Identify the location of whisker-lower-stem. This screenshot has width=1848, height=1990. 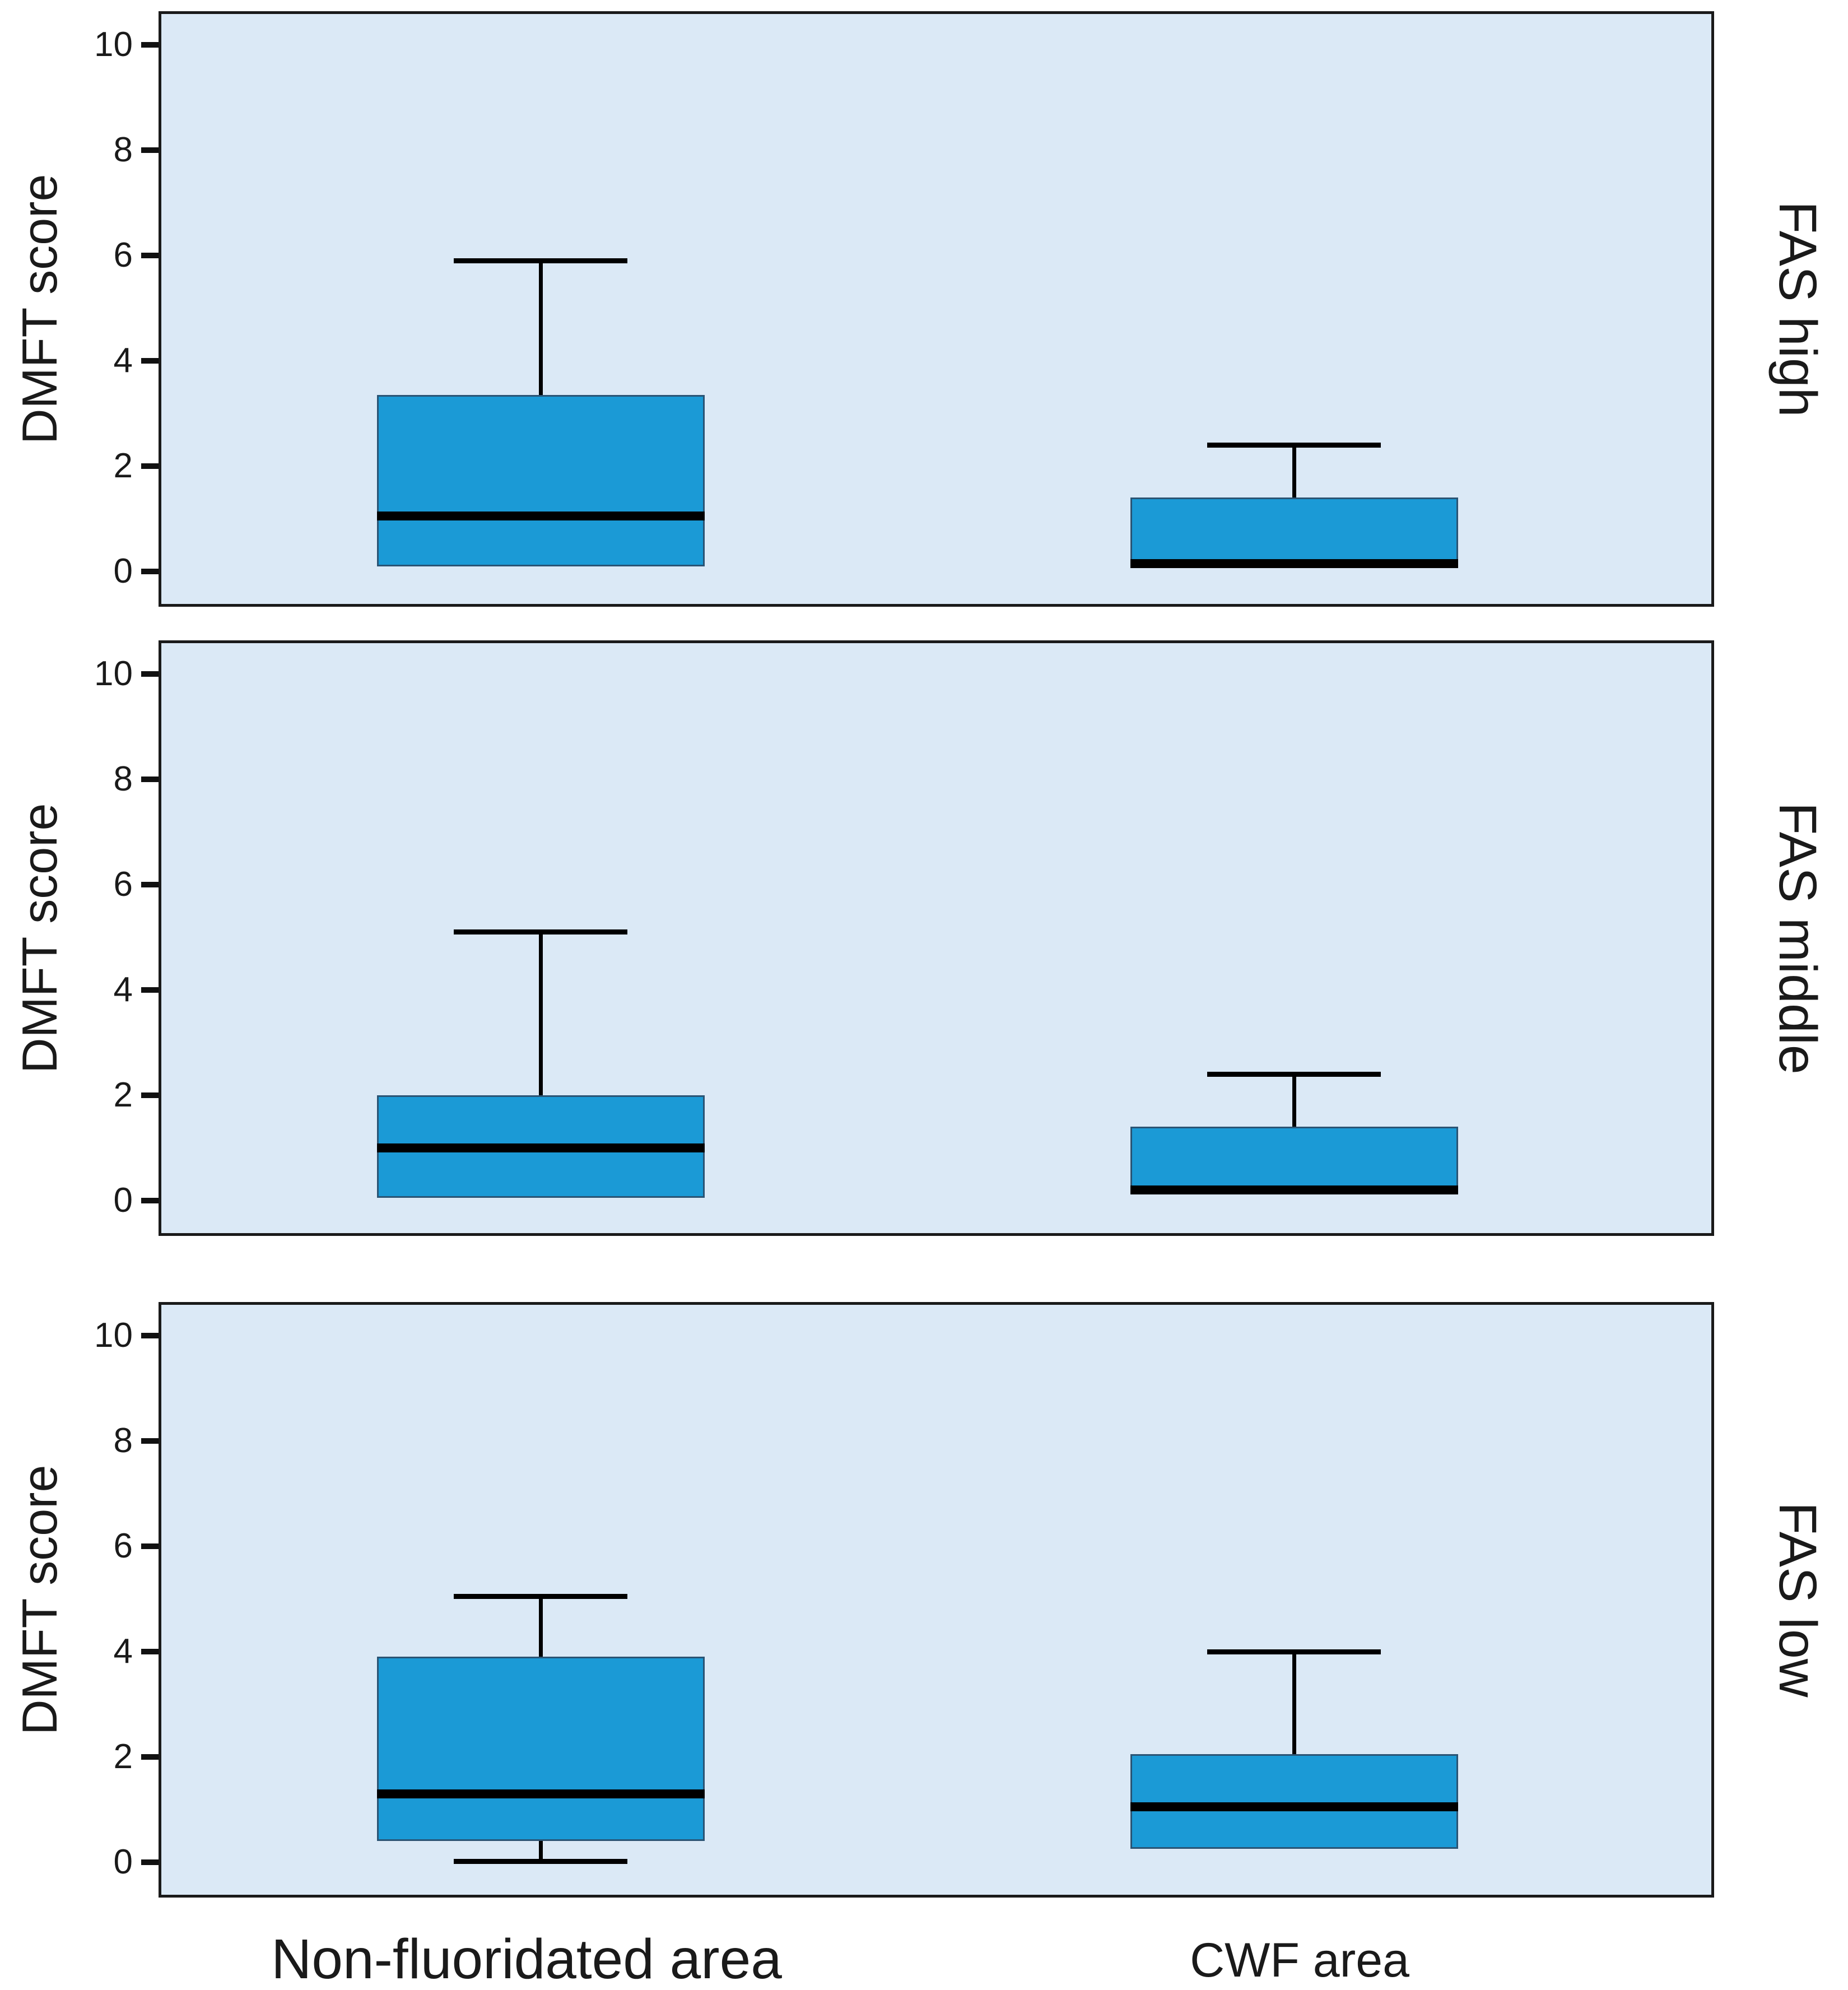
(540, 1852).